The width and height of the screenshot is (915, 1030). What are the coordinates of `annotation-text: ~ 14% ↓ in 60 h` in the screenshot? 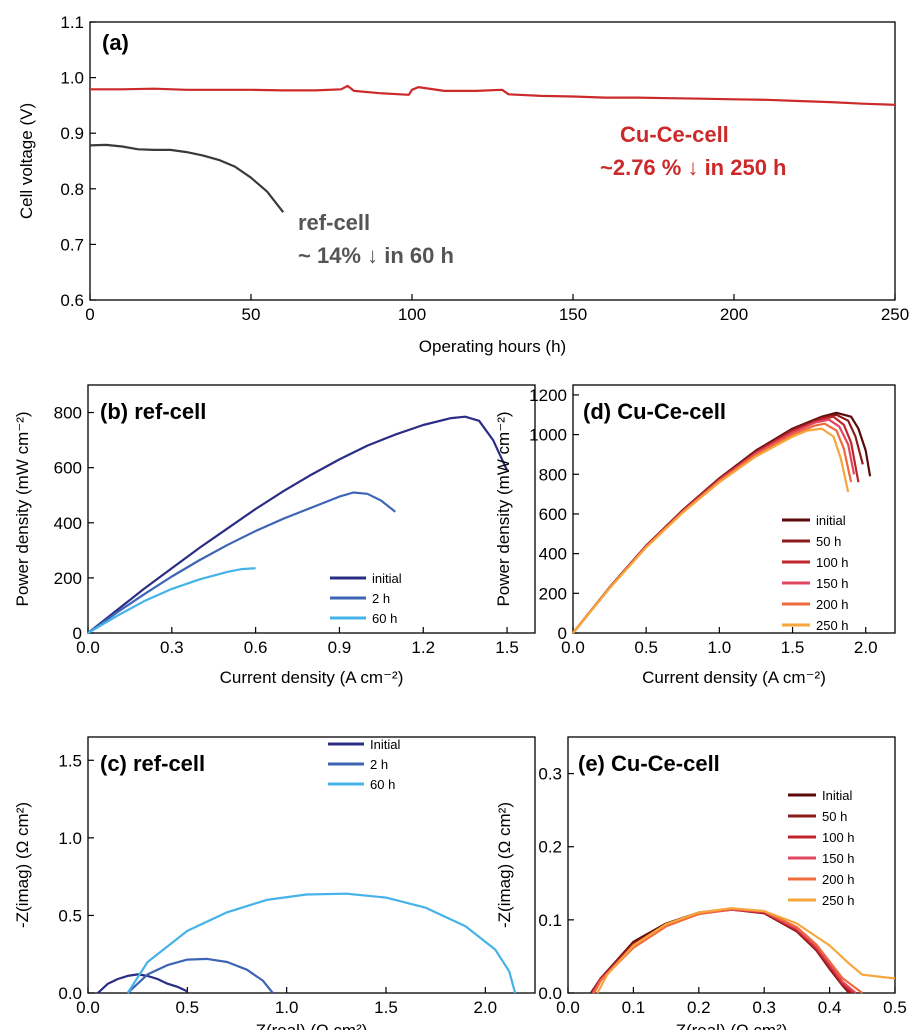 It's located at (376, 255).